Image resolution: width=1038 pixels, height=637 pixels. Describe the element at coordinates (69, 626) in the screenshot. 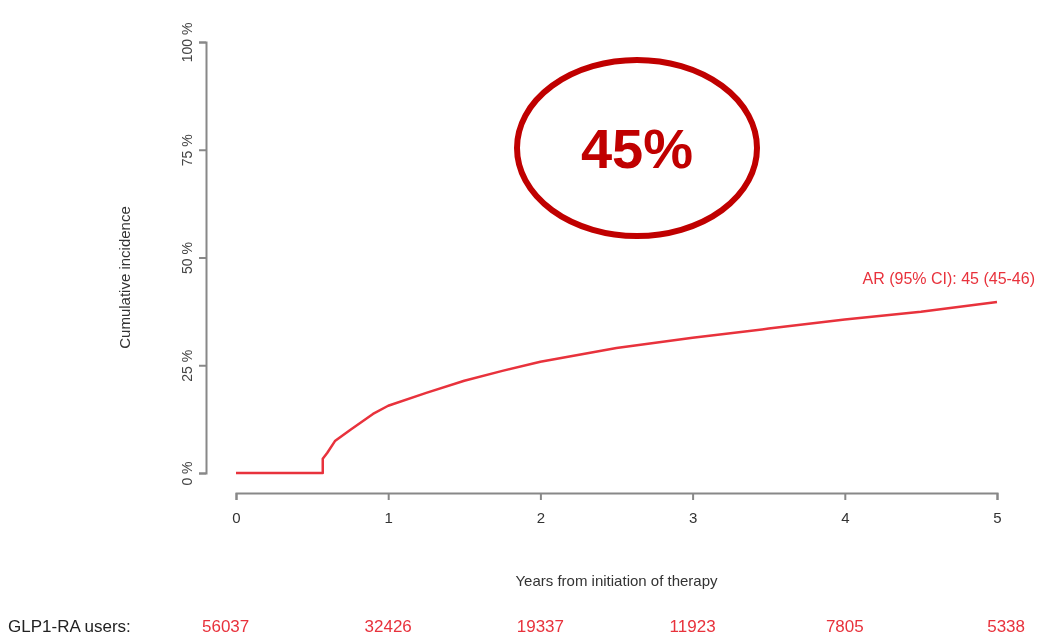

I see `text: GLP1-RA users:` at that location.